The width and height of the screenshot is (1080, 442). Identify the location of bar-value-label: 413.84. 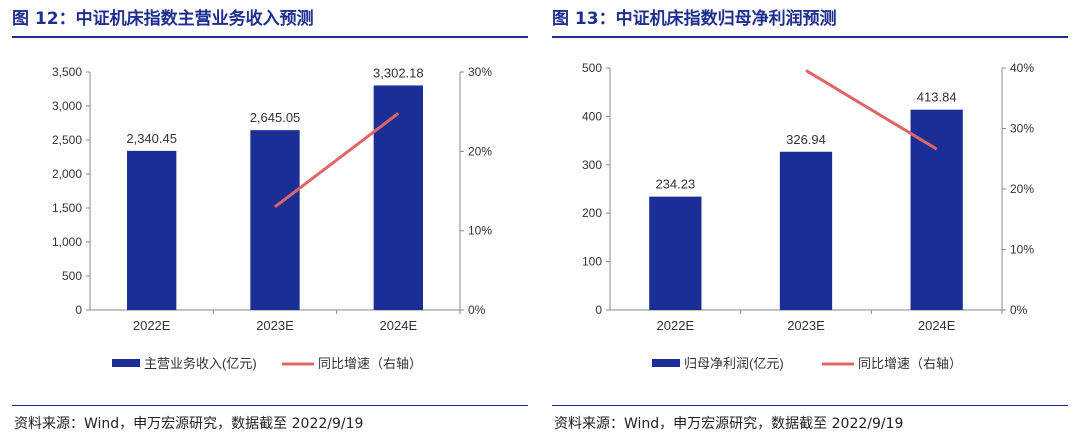
(937, 97).